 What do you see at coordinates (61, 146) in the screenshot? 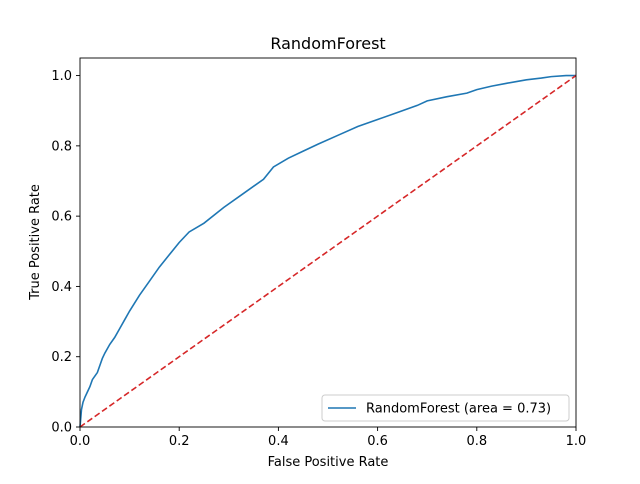
I see `y-tick-label: 0.8` at bounding box center [61, 146].